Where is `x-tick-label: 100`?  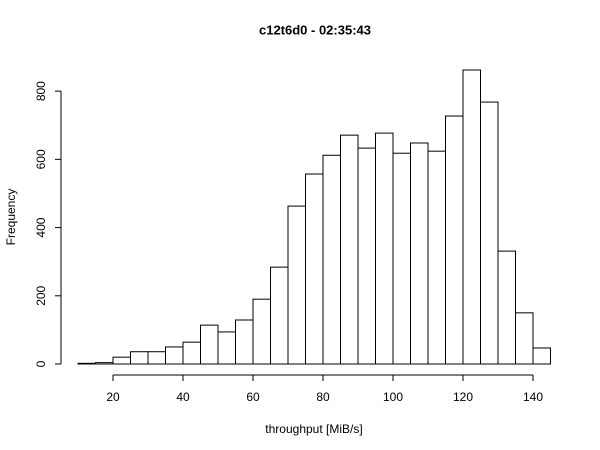 x-tick-label: 100 is located at coordinates (393, 397).